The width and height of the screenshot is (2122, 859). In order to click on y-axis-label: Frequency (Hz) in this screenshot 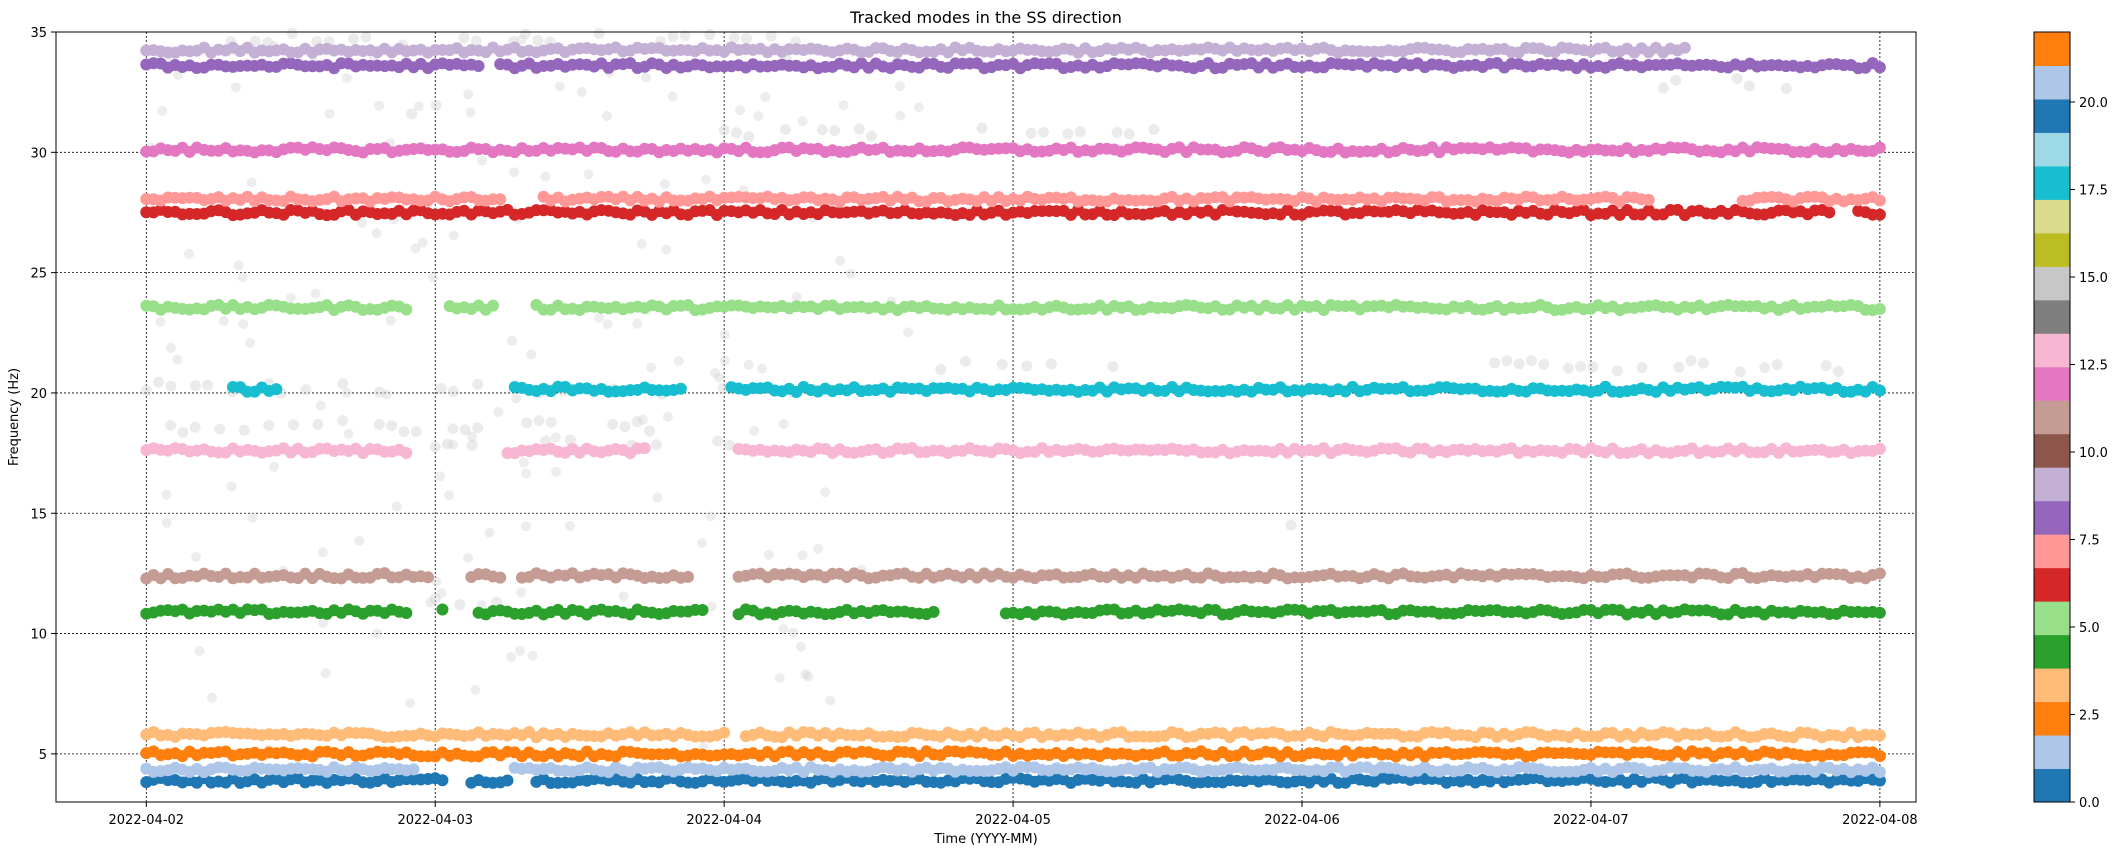, I will do `click(14, 417)`.